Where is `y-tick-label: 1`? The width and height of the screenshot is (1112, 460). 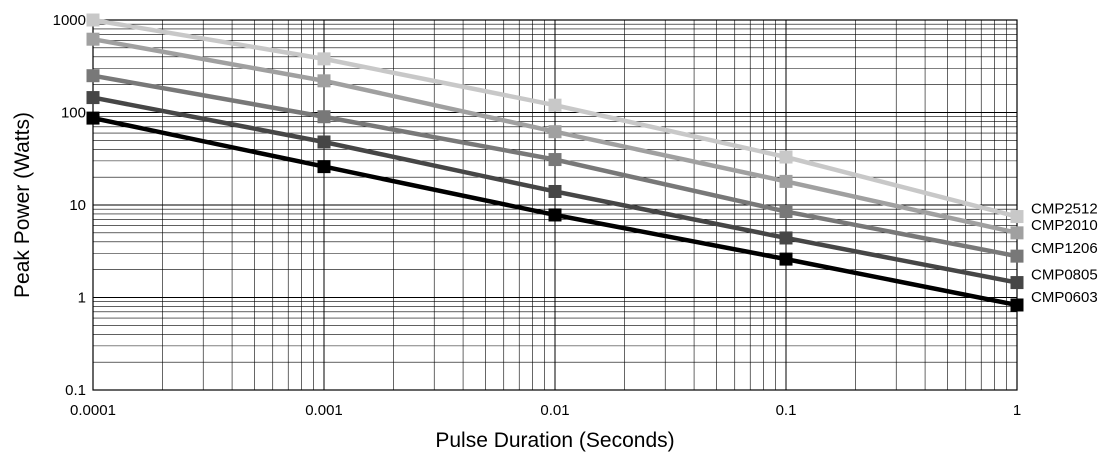 y-tick-label: 1 is located at coordinates (82, 298).